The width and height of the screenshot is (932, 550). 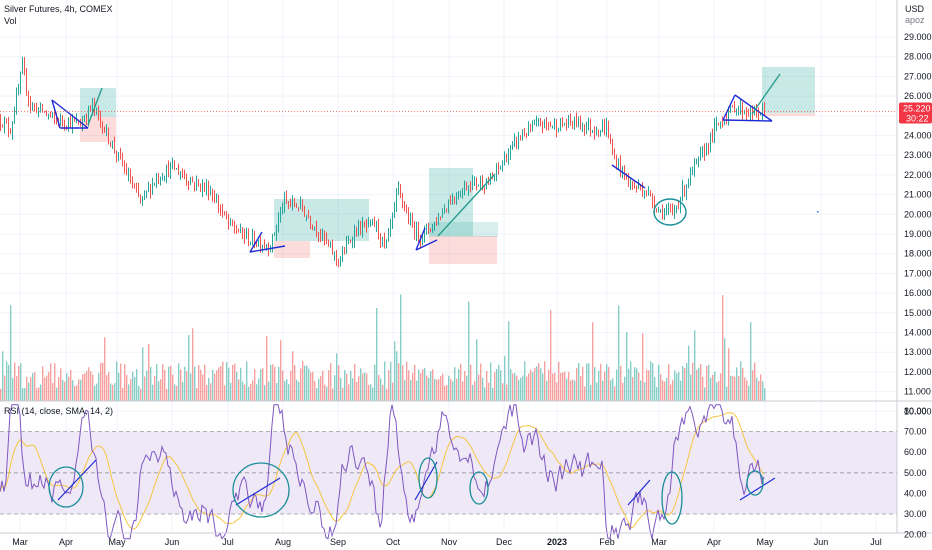 I want to click on price-tick-label: 12.000, so click(x=918, y=372).